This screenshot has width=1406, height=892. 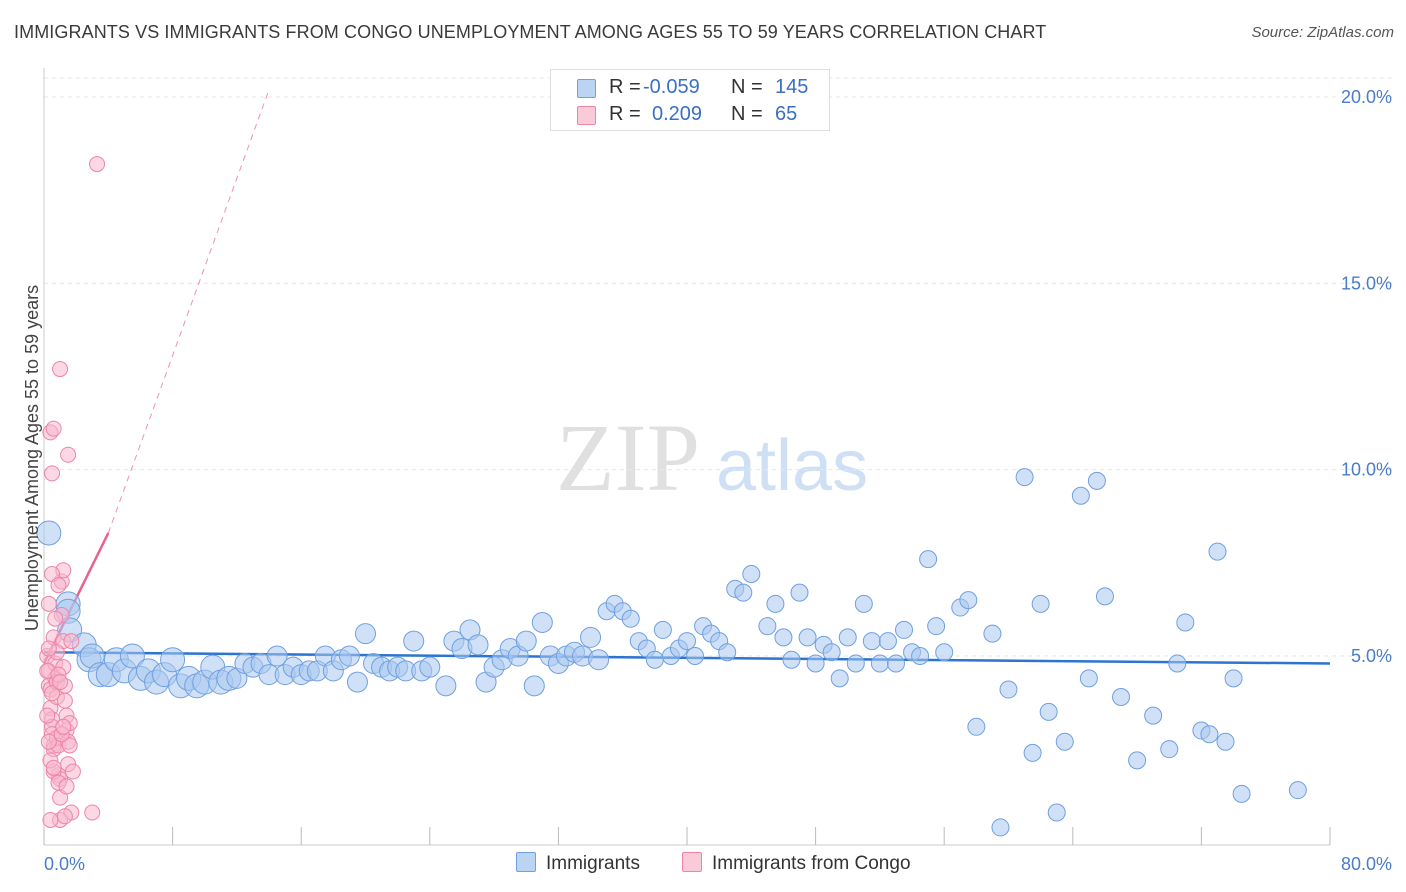 What do you see at coordinates (1366, 864) in the screenshot?
I see `x-tick-label: 80.0%` at bounding box center [1366, 864].